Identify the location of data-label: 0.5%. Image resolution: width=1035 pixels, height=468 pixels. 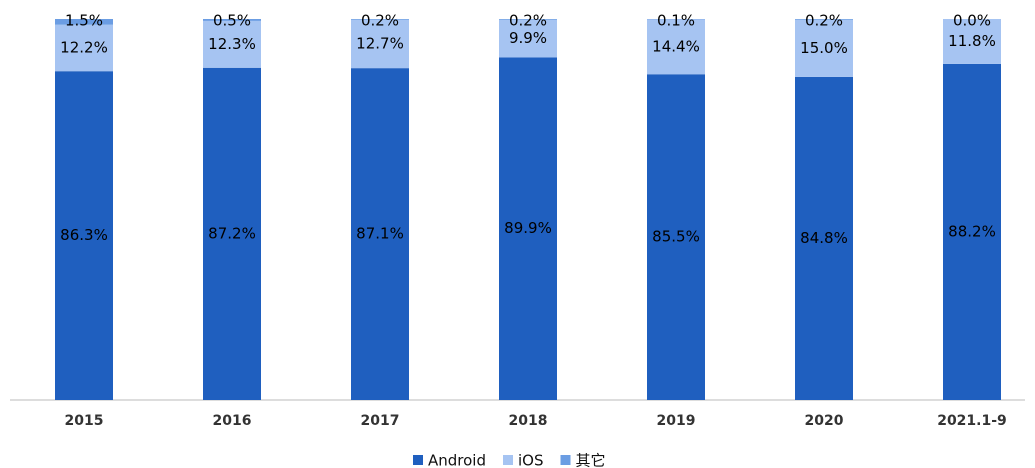
(232, 21).